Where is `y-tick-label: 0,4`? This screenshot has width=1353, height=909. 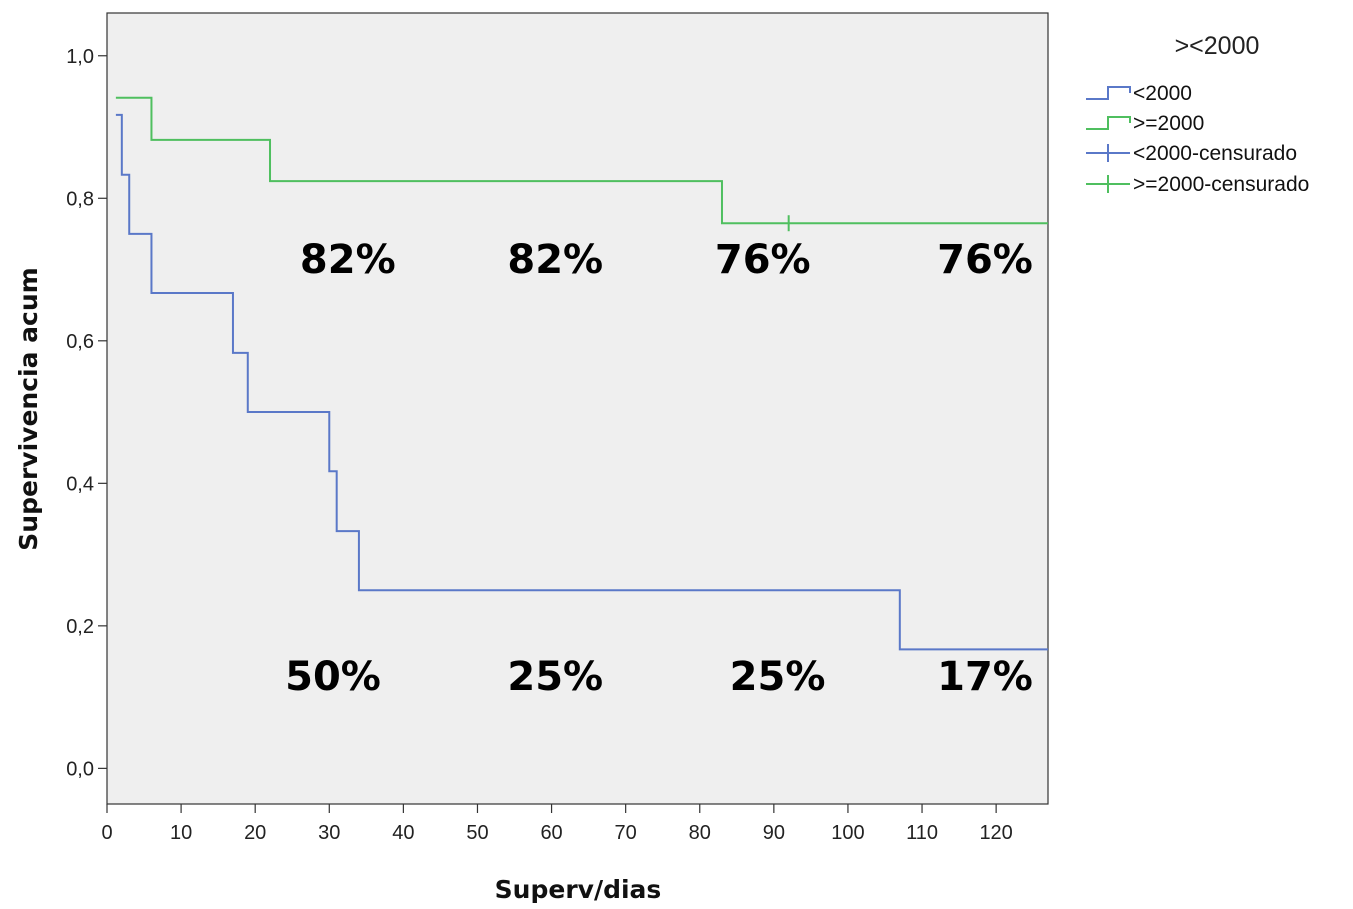 y-tick-label: 0,4 is located at coordinates (80, 484).